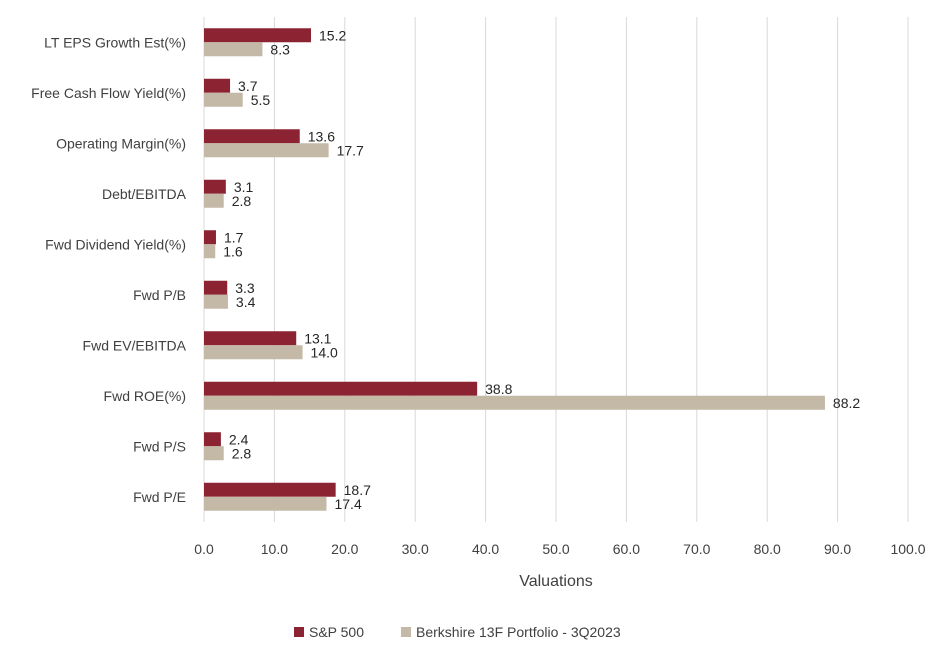 This screenshot has height=659, width=950. I want to click on data-label-berkshire: 14.0, so click(324, 352).